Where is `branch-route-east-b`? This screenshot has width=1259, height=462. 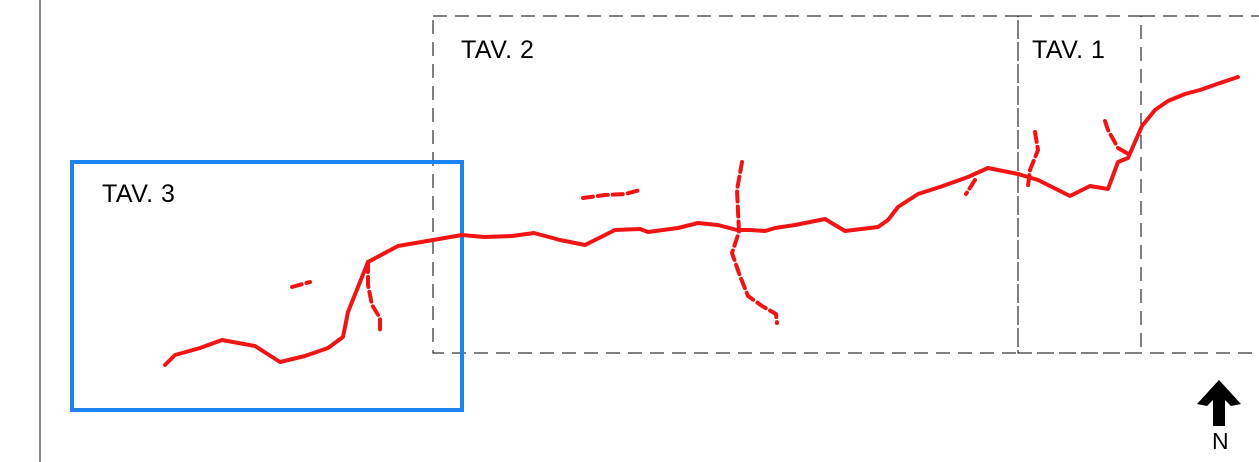 branch-route-east-b is located at coordinates (1117, 138).